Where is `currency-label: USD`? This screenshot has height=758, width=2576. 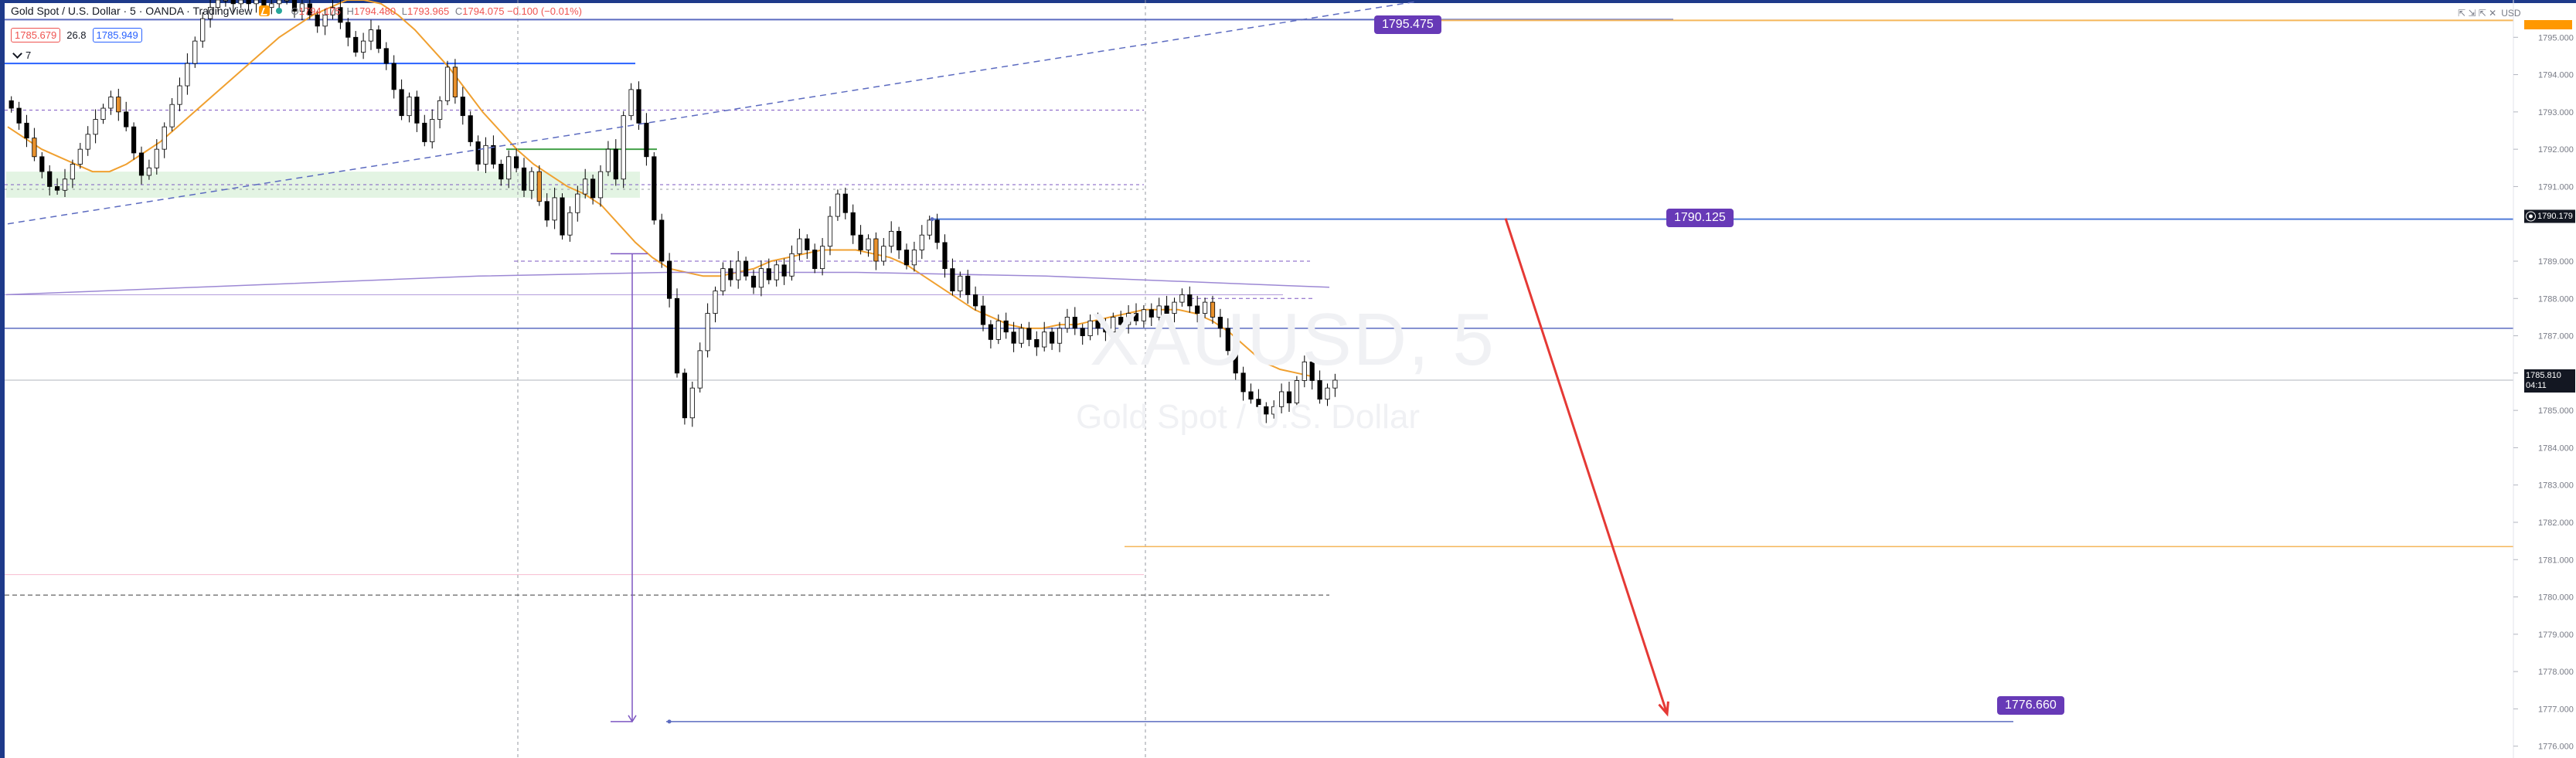
currency-label: USD is located at coordinates (2511, 13).